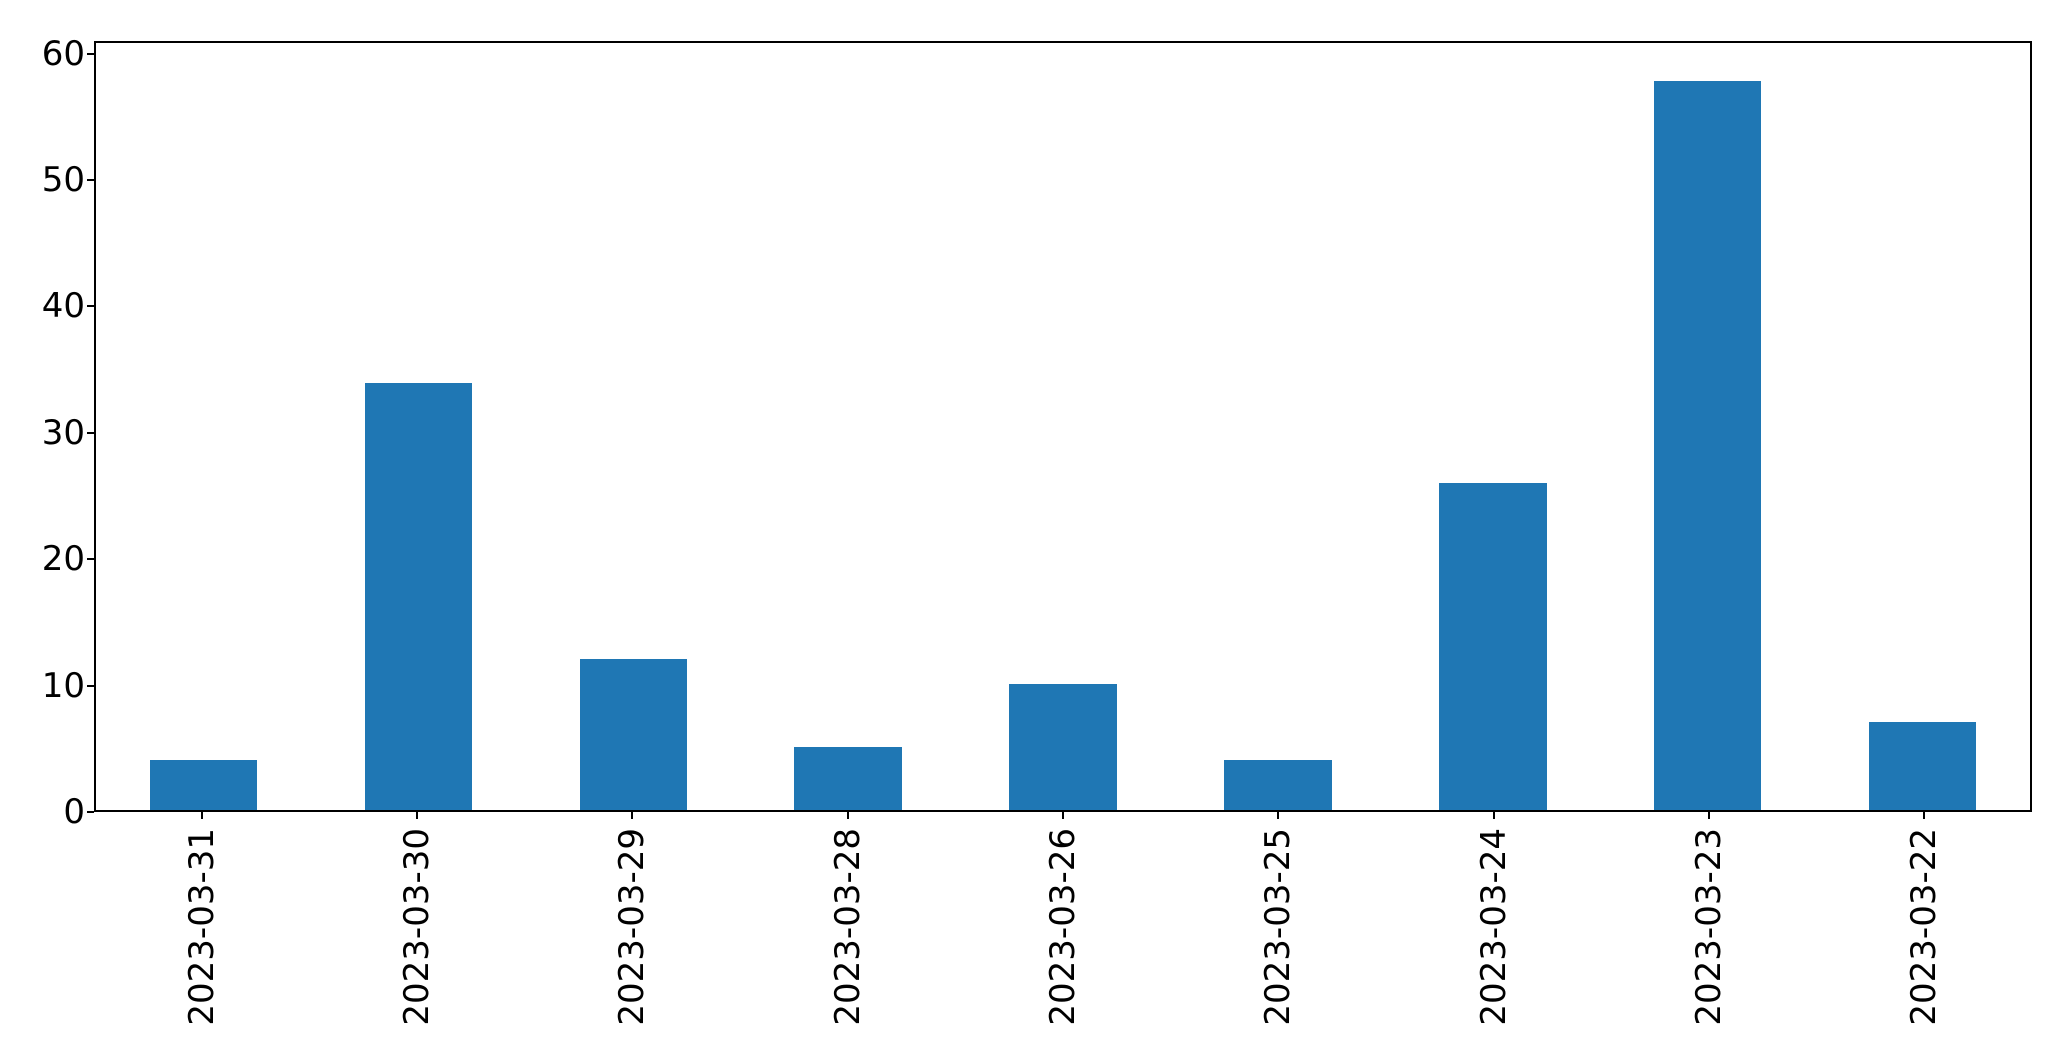 The image size is (2071, 1063). I want to click on x-tick-label: 2023-03-25, so click(1278, 927).